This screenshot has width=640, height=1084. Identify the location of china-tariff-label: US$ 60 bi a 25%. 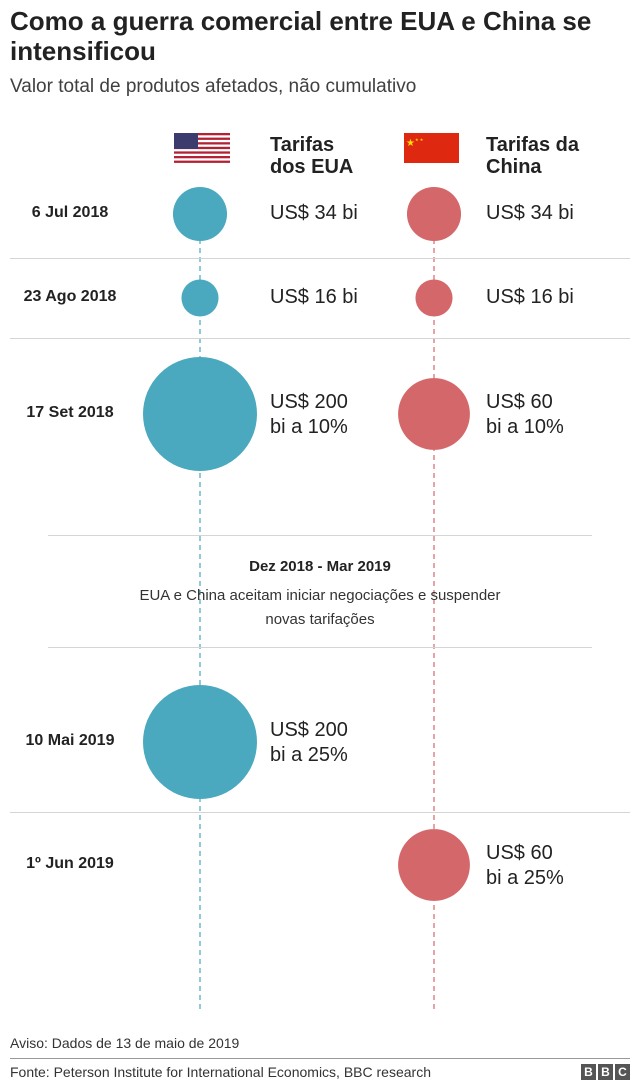
(525, 866).